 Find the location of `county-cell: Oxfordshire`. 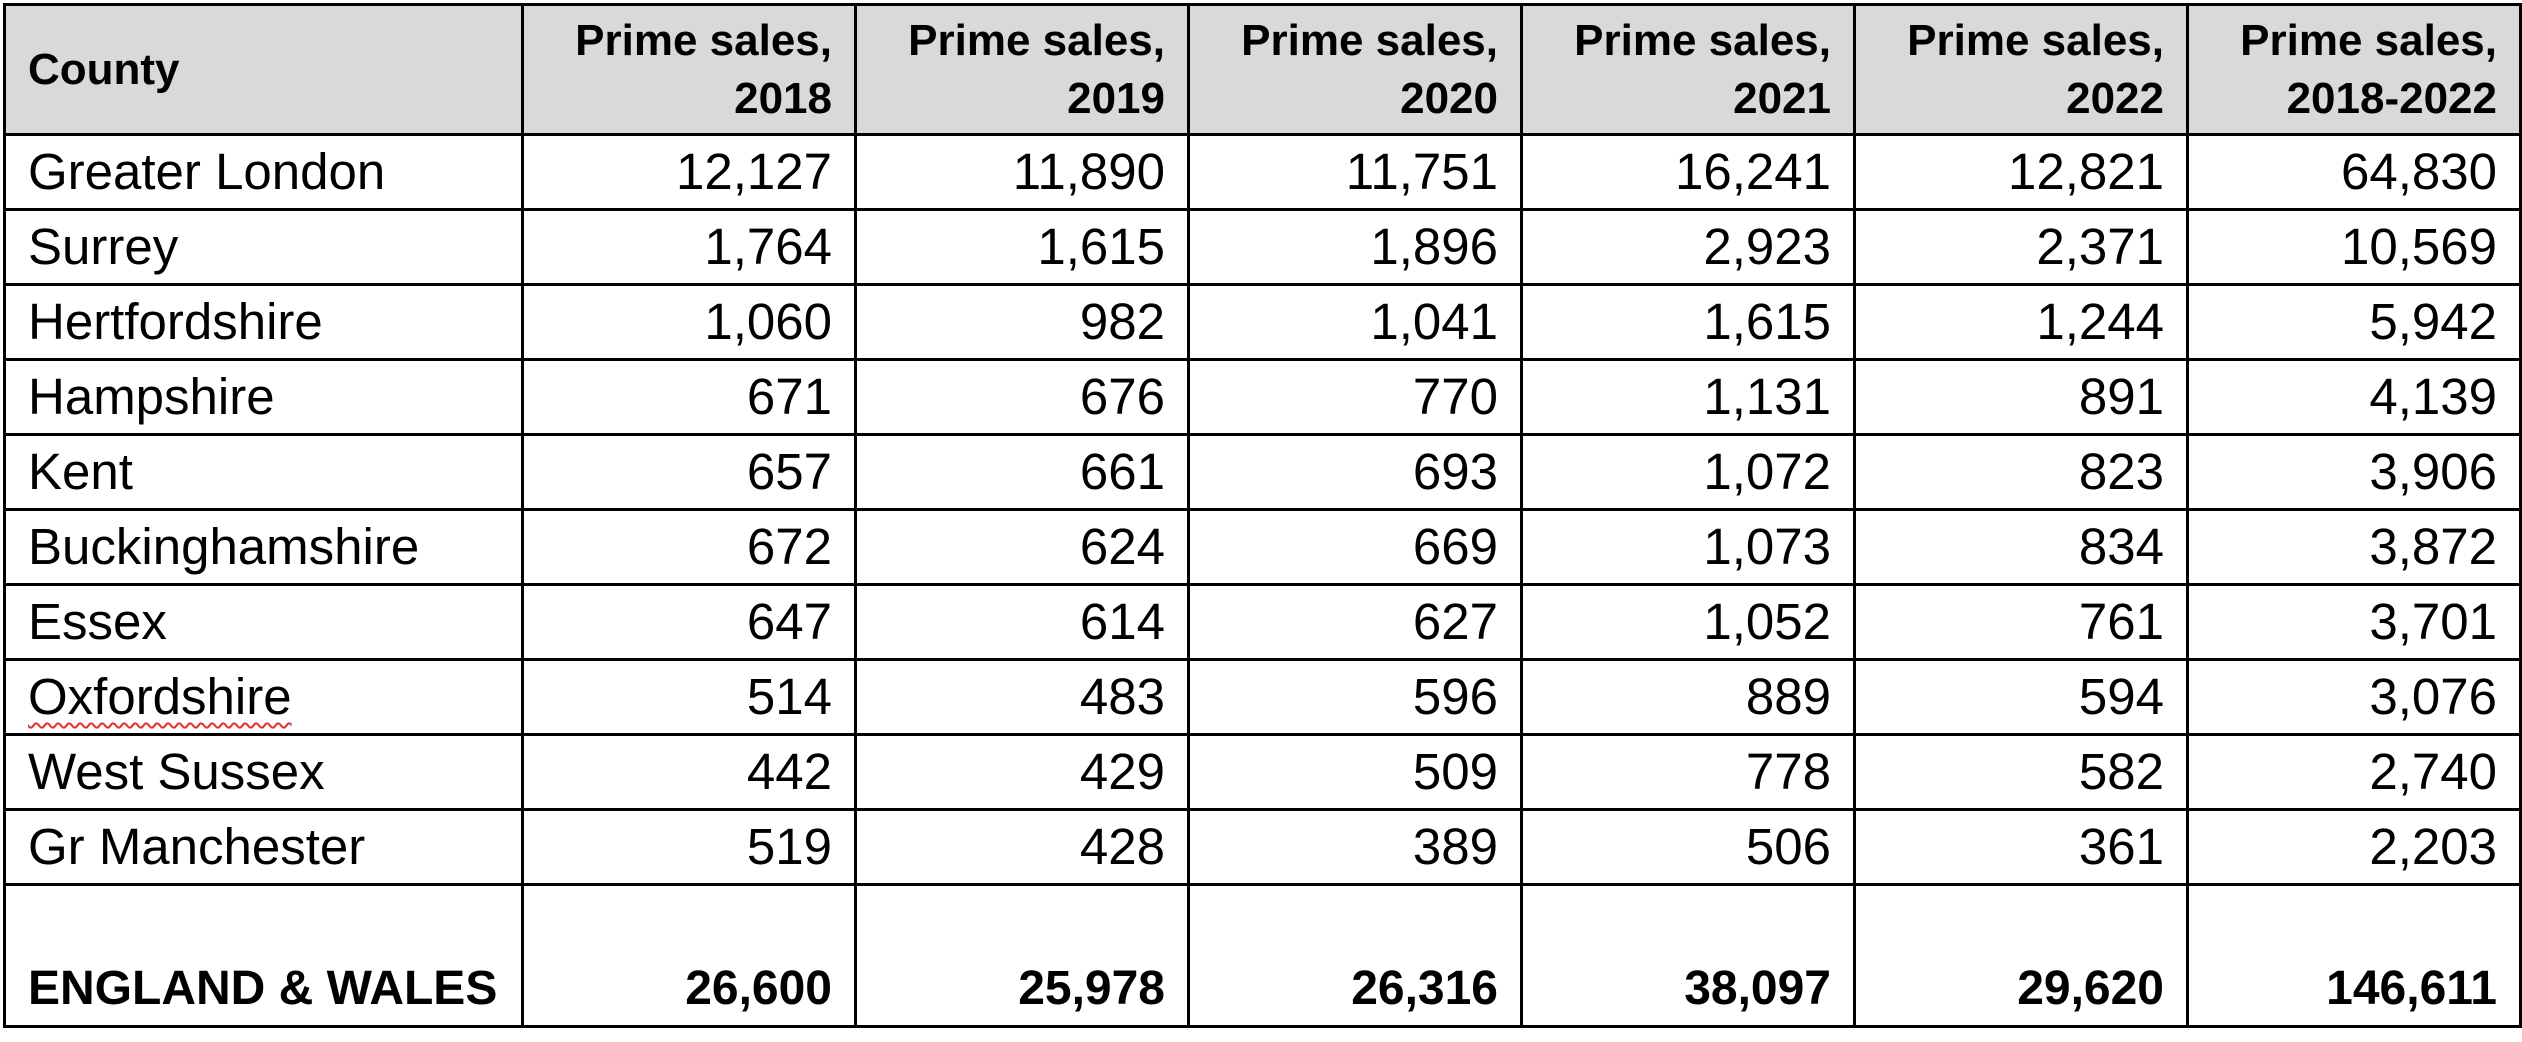

county-cell: Oxfordshire is located at coordinates (263, 697).